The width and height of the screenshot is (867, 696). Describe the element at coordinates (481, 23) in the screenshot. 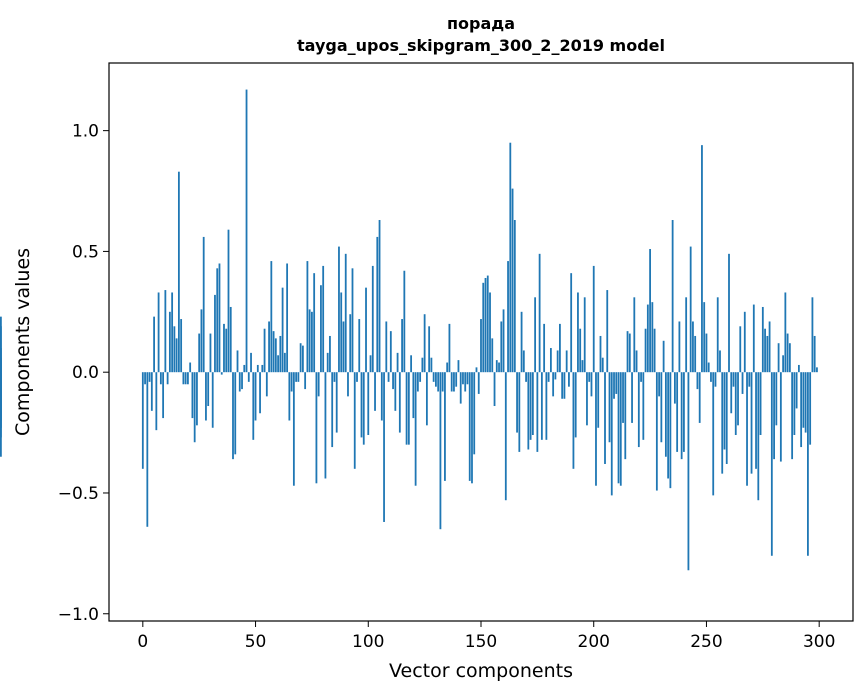

I see `chart-title: порада` at that location.